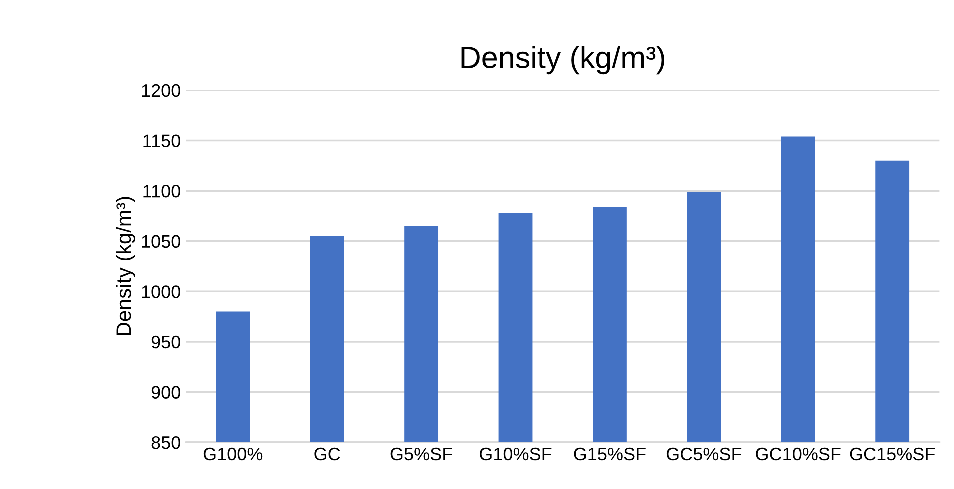 This screenshot has width=954, height=489. I want to click on y-tick-label: 1150, so click(162, 141).